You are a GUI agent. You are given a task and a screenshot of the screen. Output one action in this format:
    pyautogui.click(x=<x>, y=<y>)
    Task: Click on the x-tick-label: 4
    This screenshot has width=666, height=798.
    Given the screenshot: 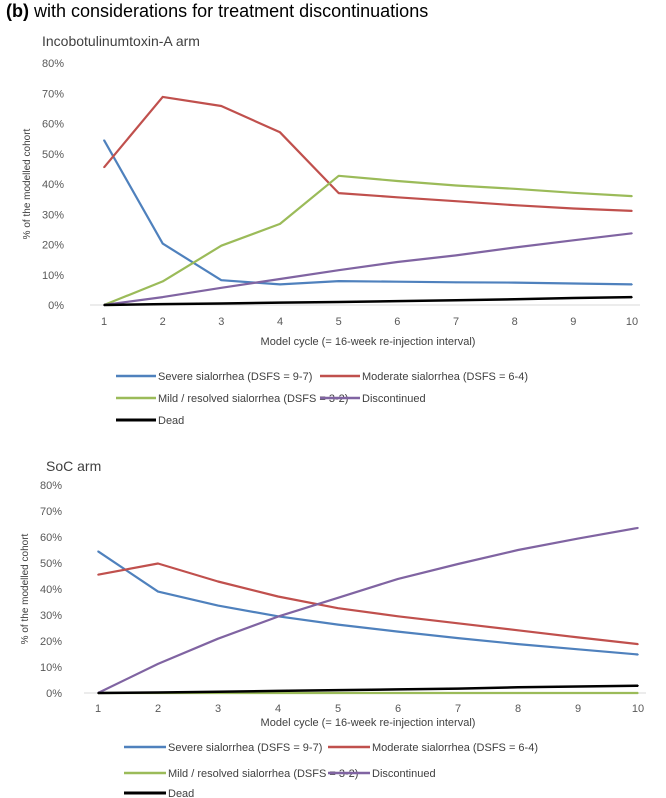 What is the action you would take?
    pyautogui.click(x=280, y=322)
    